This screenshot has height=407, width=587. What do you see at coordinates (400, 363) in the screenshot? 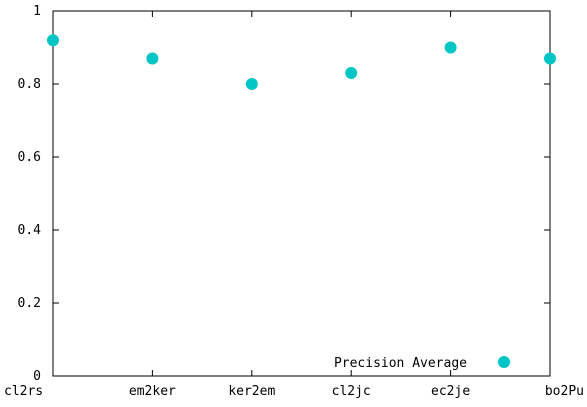
I see `legend-label: Precision Average` at bounding box center [400, 363].